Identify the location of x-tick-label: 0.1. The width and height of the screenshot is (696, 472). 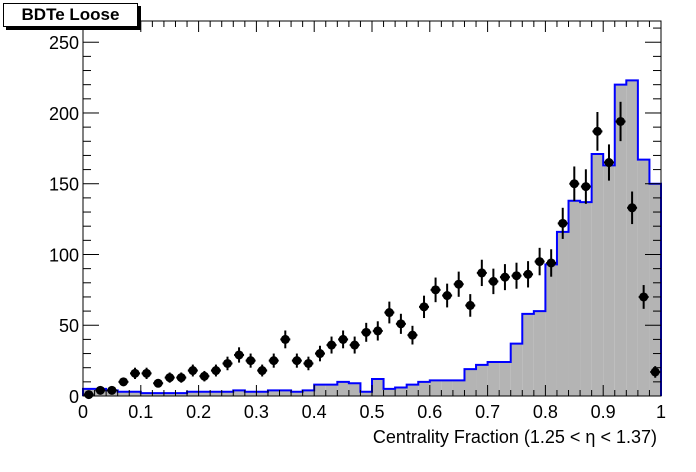
(140, 412).